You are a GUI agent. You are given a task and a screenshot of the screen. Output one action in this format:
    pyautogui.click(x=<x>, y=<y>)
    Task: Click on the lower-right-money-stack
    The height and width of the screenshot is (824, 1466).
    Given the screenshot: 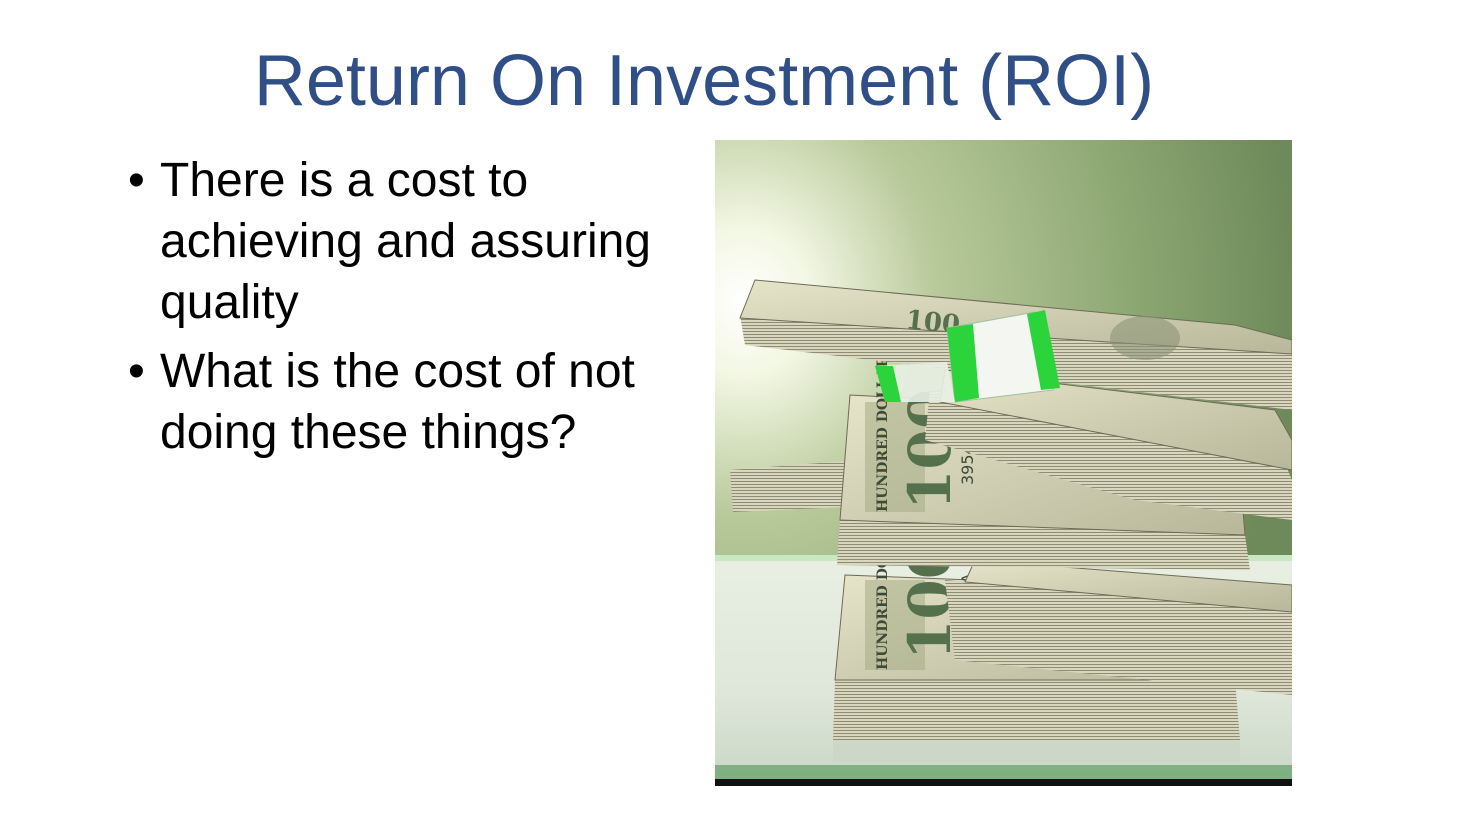 What is the action you would take?
    pyautogui.click(x=1118, y=627)
    